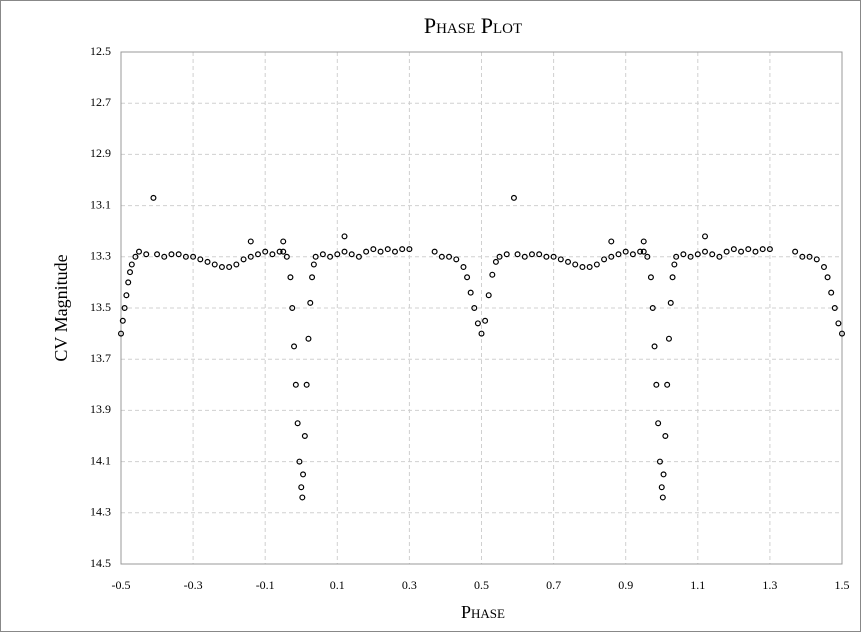  What do you see at coordinates (61, 307) in the screenshot?
I see `y-axis-title: CV Magnitude` at bounding box center [61, 307].